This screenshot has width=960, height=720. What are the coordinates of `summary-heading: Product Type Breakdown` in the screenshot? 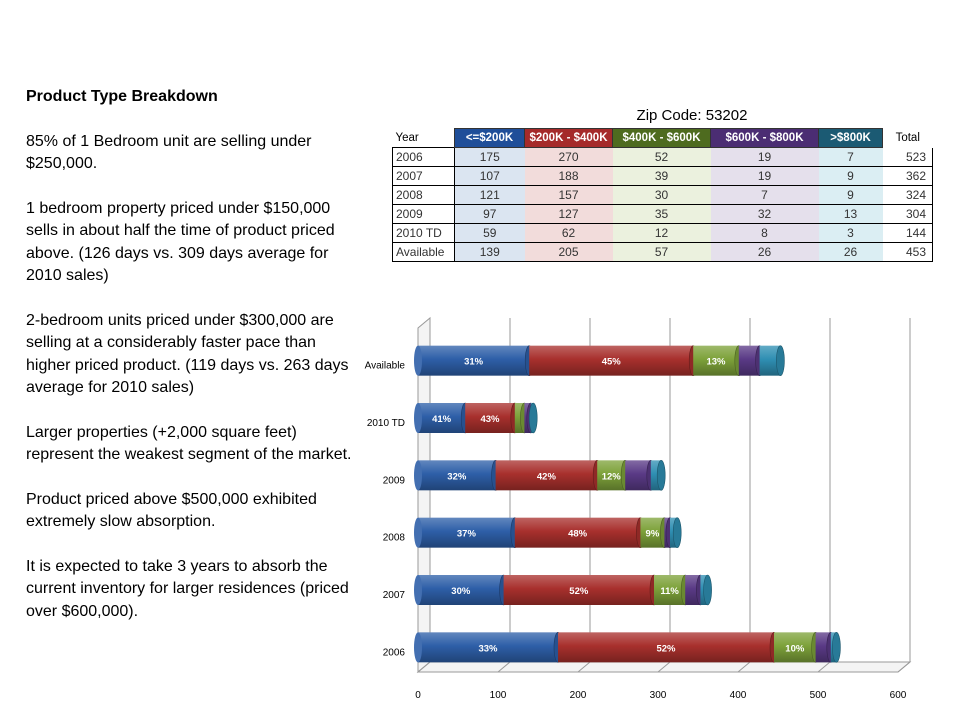 It's located at (122, 96).